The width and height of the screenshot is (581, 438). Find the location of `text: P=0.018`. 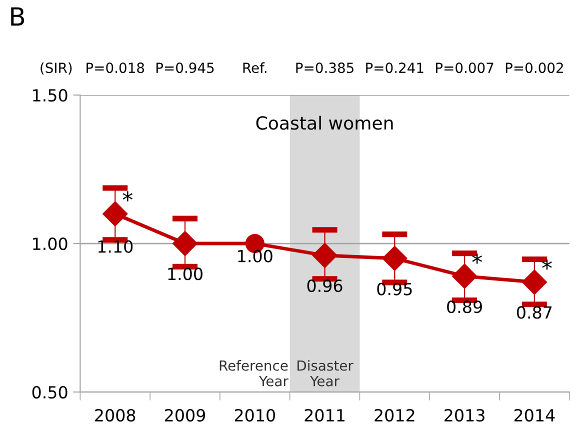

text: P=0.018 is located at coordinates (115, 68).